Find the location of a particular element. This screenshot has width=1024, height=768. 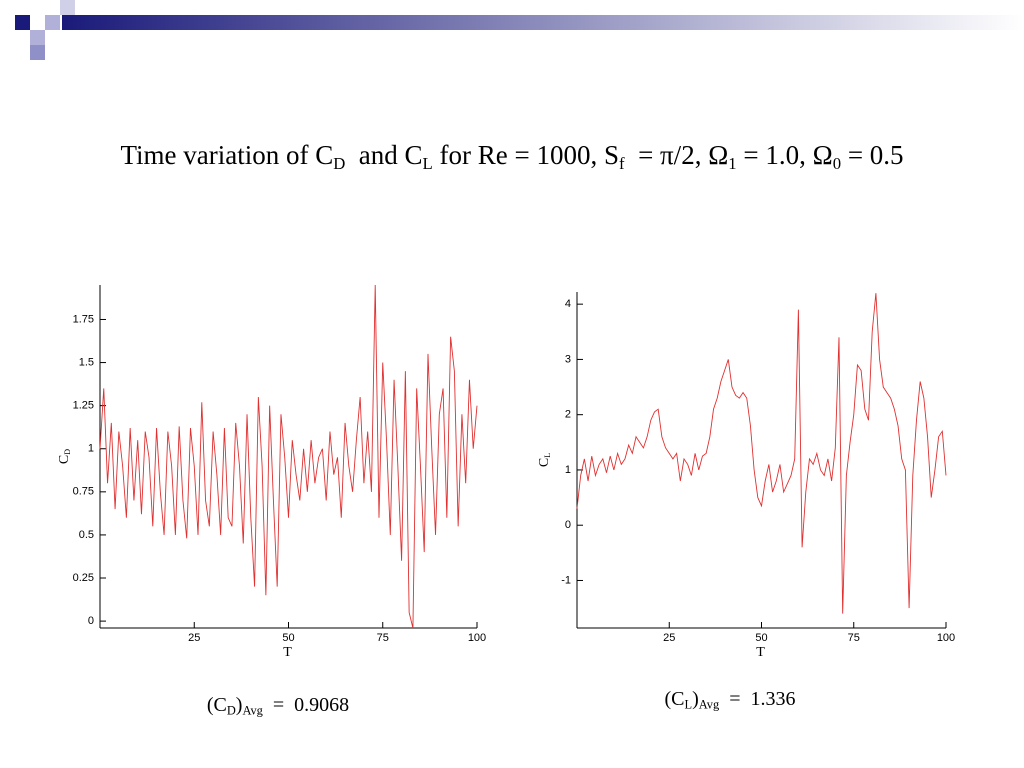

y-tick-label: -1 is located at coordinates (566, 580).